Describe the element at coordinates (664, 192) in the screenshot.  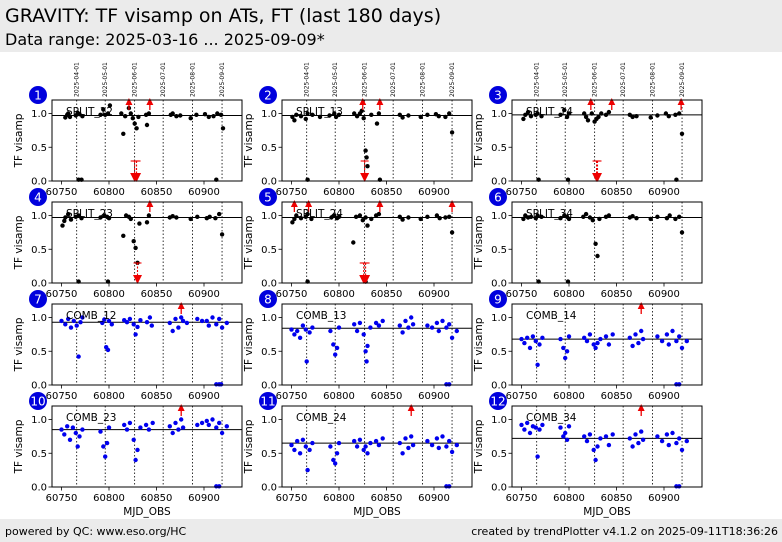
I see `x-tick-label: 60900` at that location.